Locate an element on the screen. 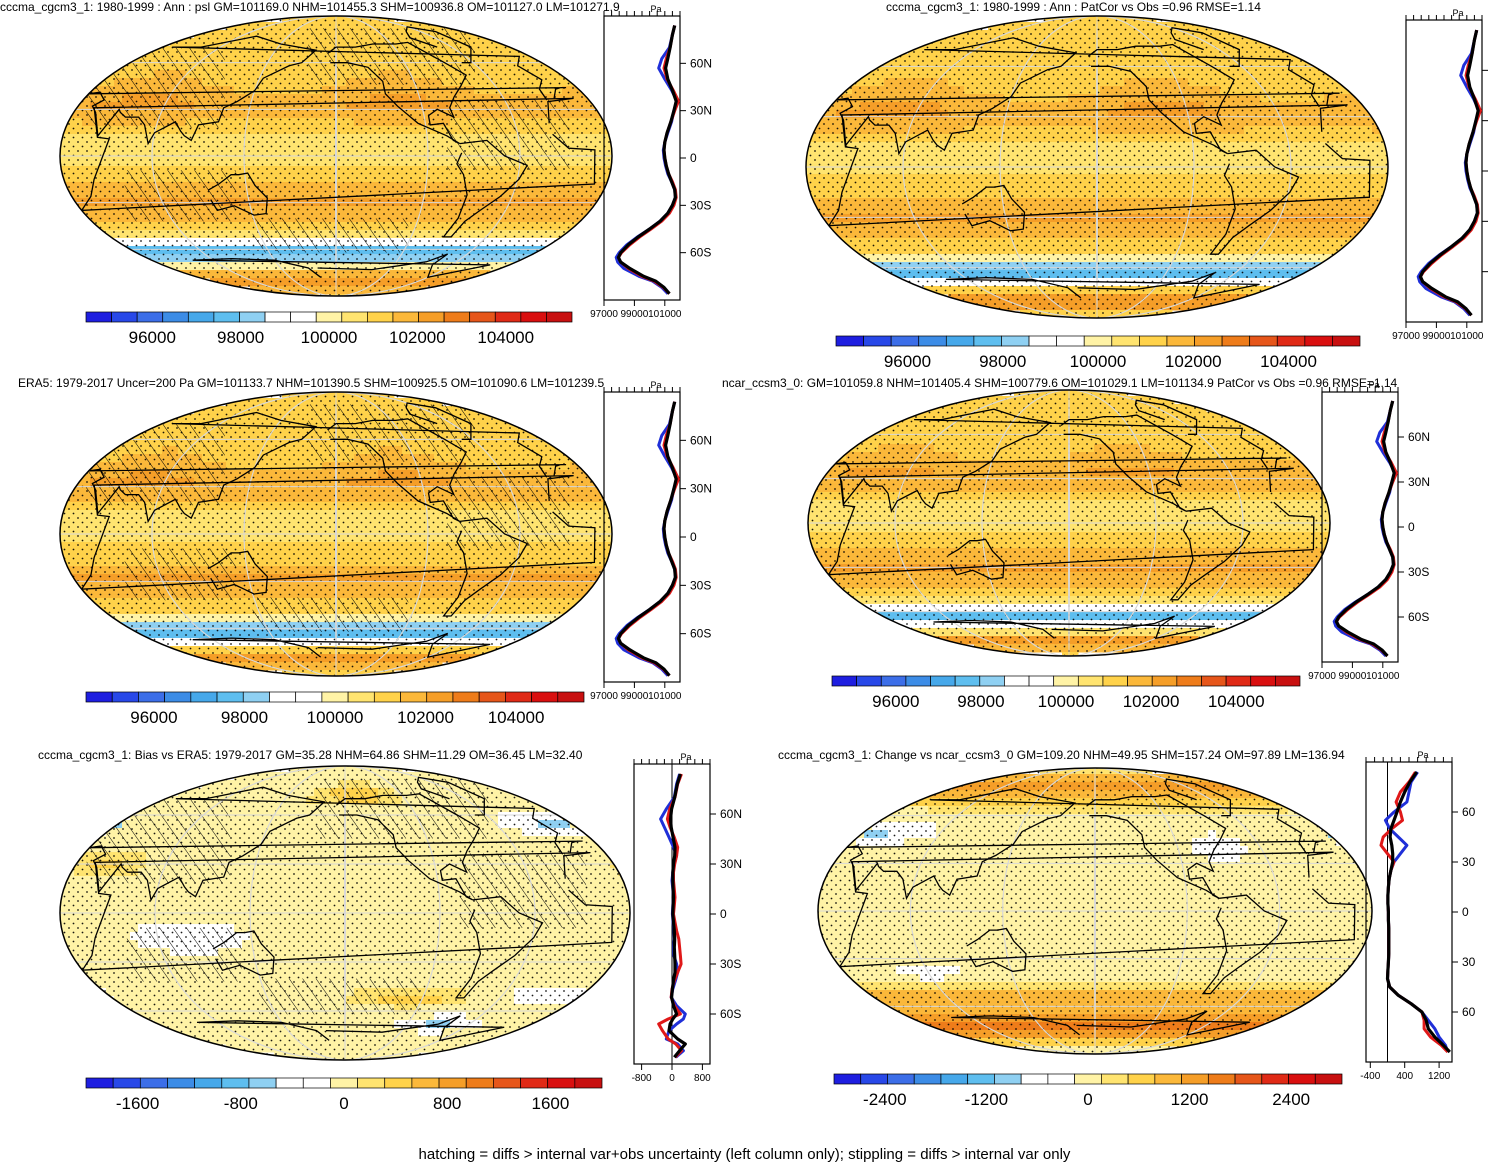 This screenshot has width=1489, height=1167. zonal-lat-label: 0 is located at coordinates (693, 158).